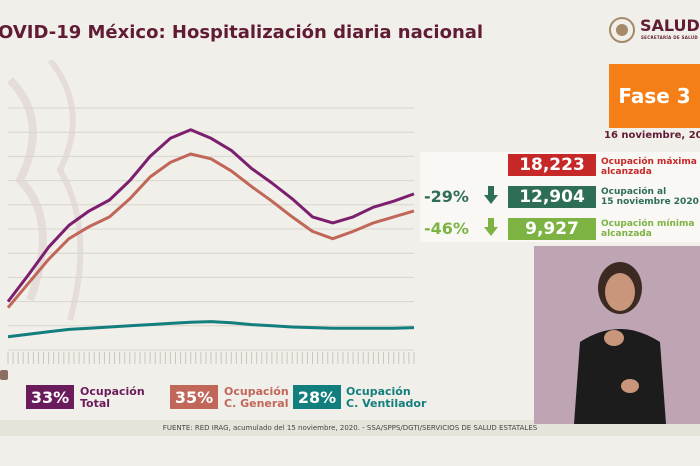  Describe the element at coordinates (256, 403) in the screenshot. I see `legend-general-line2: C. General` at that location.